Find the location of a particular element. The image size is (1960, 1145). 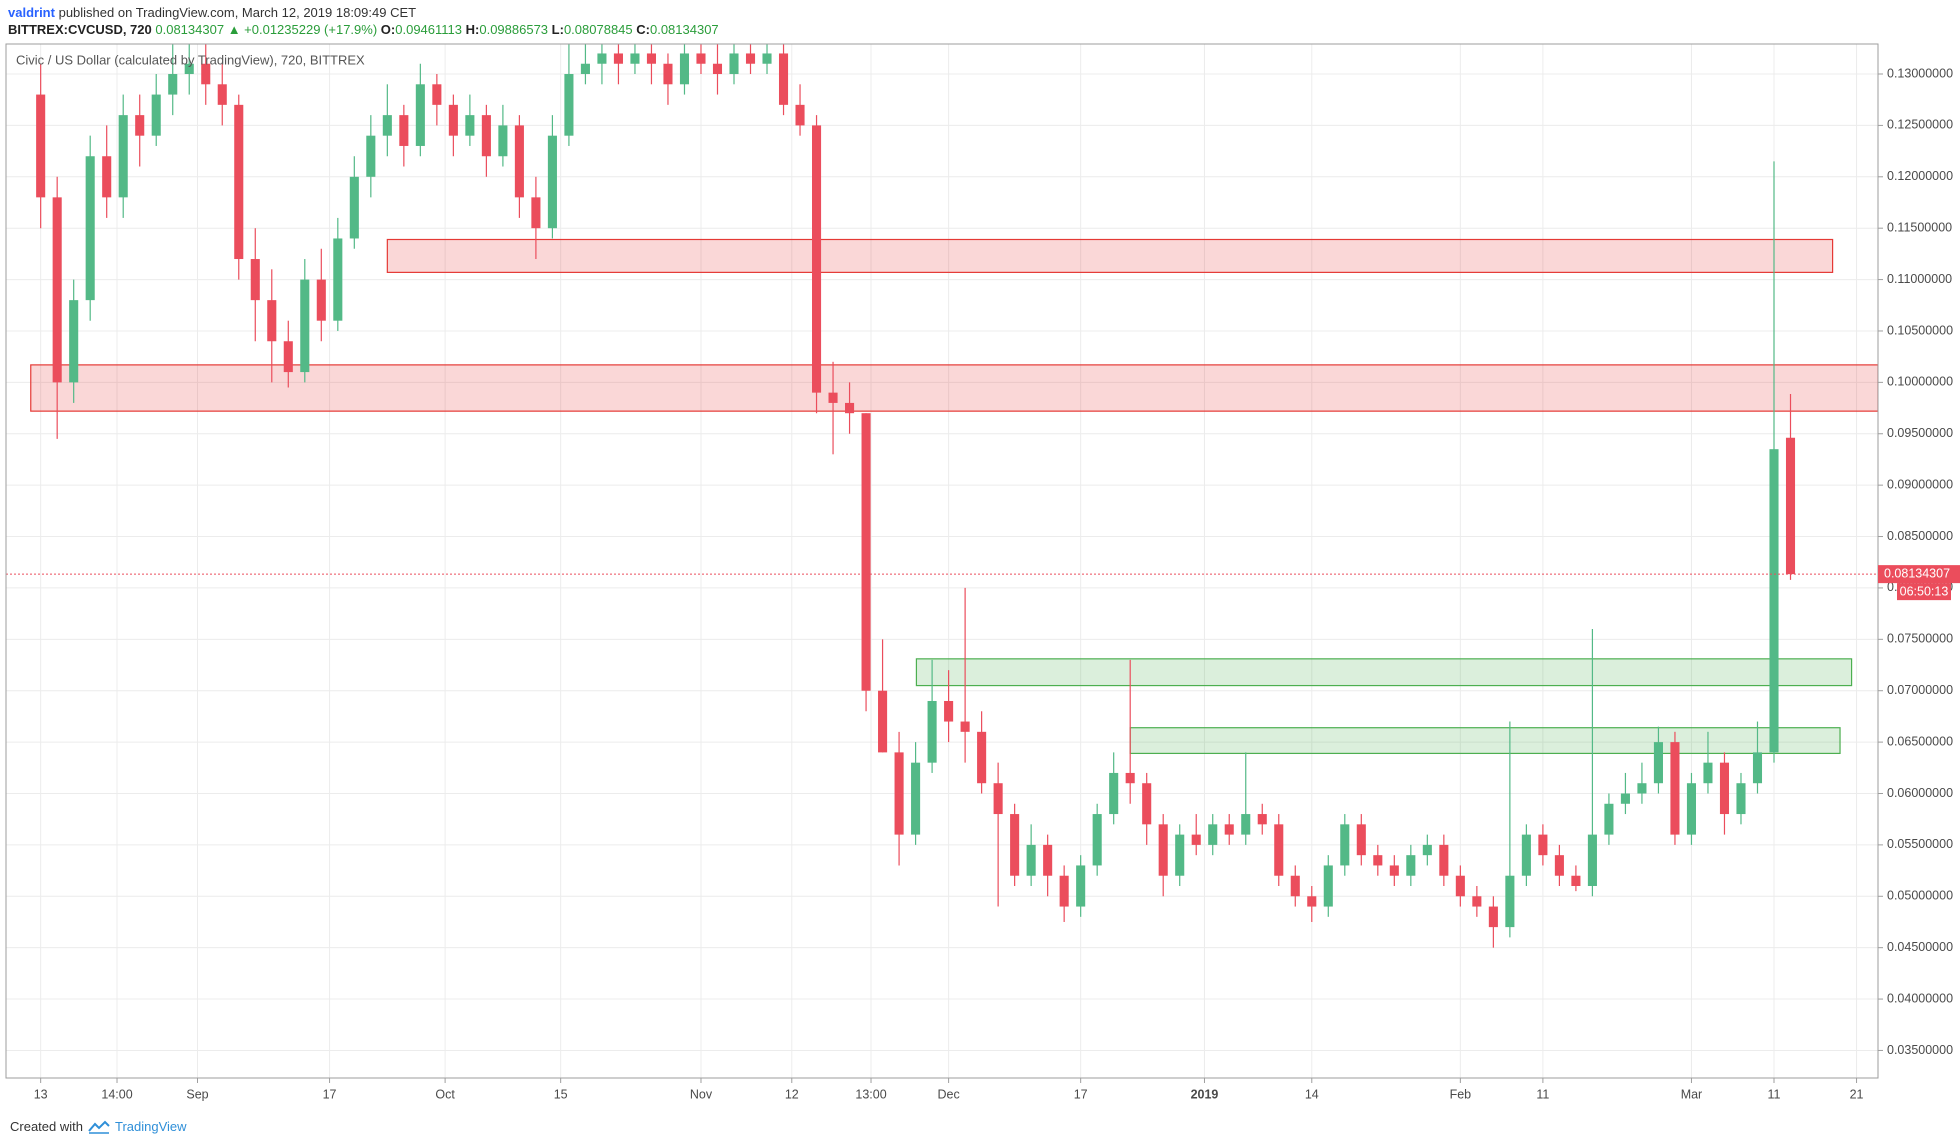

y-tick-label: 0.10000000 is located at coordinates (1920, 382).